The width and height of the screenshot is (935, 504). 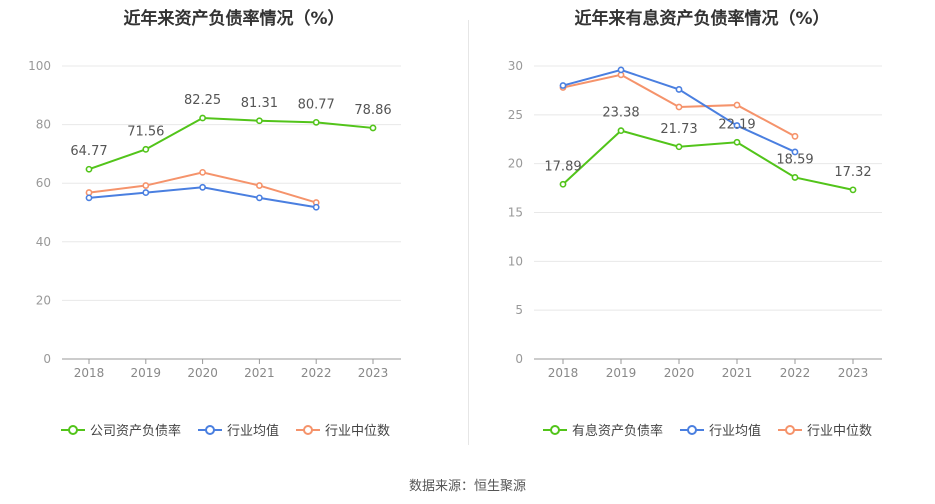 I want to click on data-source: 数据来源：恒生聚源, so click(x=467, y=486).